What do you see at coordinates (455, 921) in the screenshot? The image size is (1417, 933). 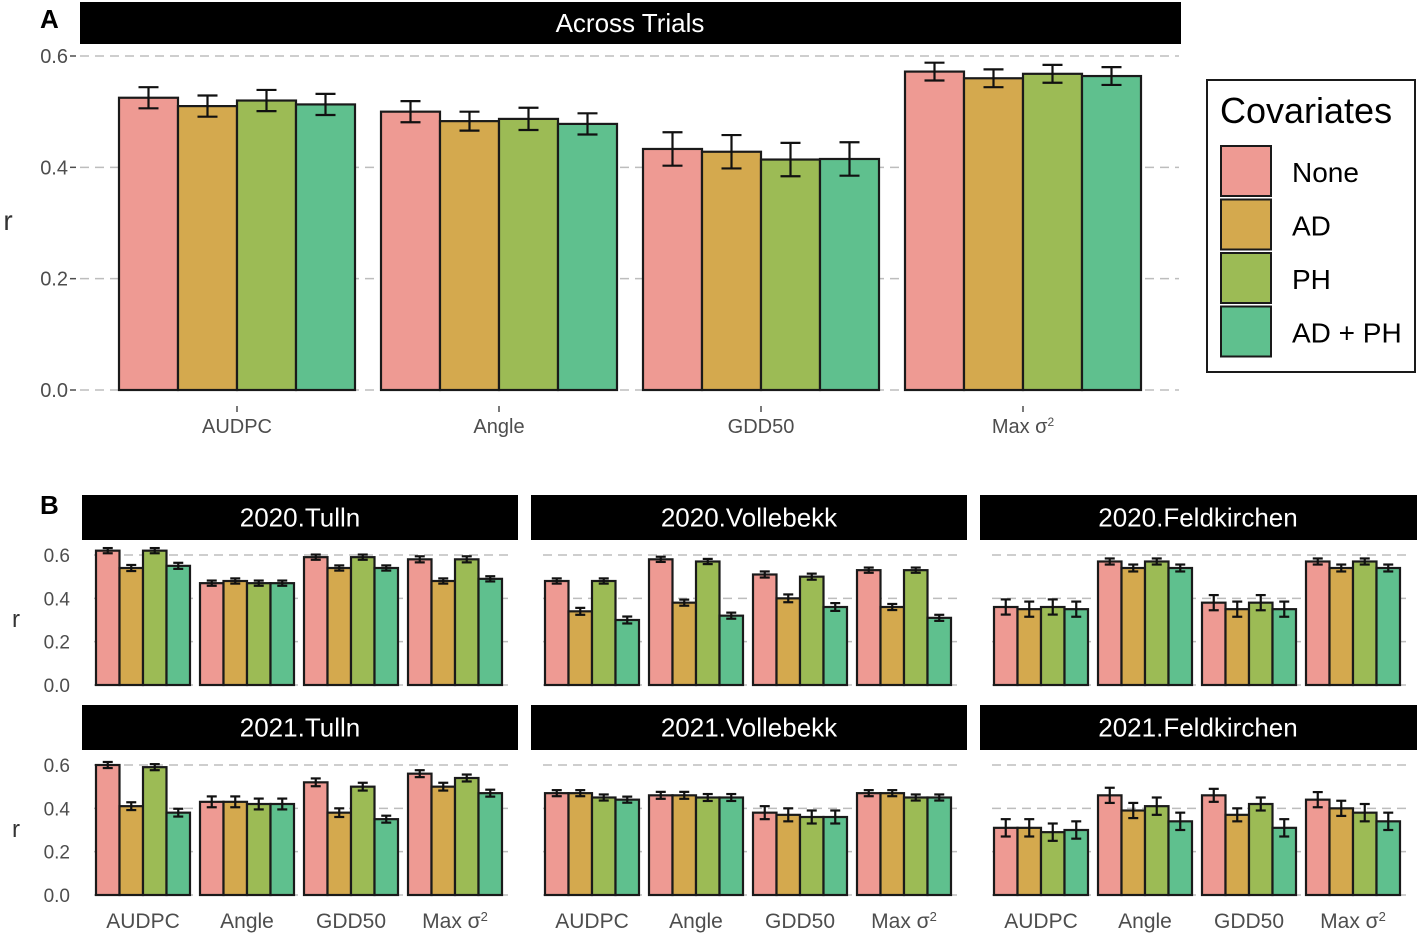 I see `x-tick-label: Max σ2` at bounding box center [455, 921].